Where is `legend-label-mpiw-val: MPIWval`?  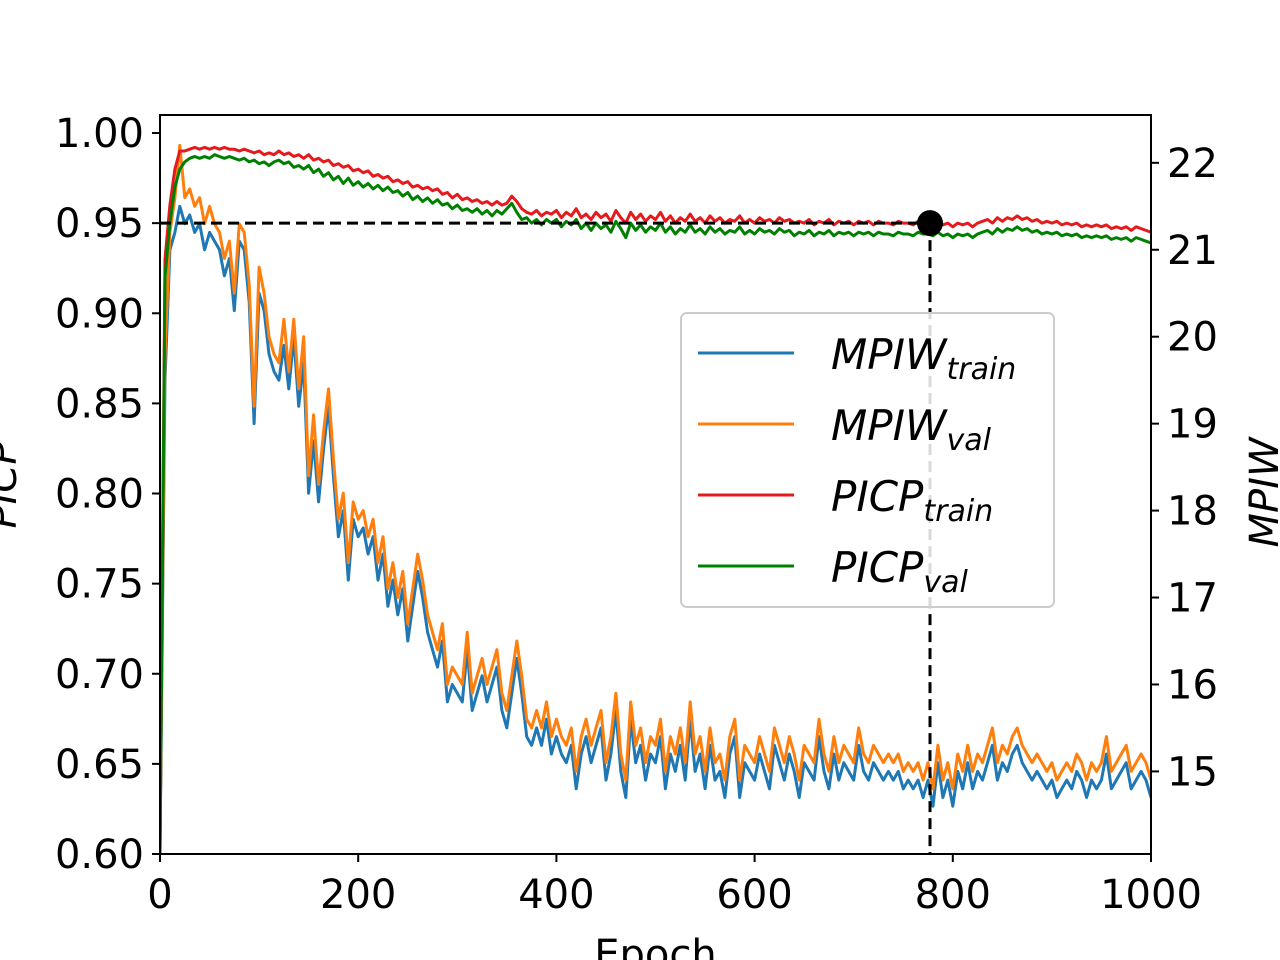
legend-label-mpiw-val: MPIWval is located at coordinates (911, 429).